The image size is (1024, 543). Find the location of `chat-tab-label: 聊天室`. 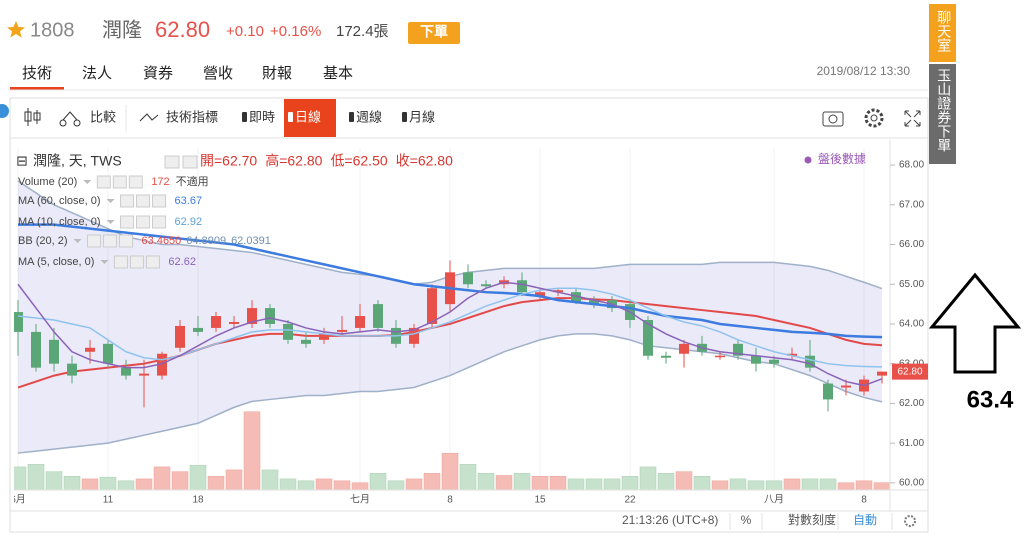

chat-tab-label: 聊天室 is located at coordinates (944, 31).